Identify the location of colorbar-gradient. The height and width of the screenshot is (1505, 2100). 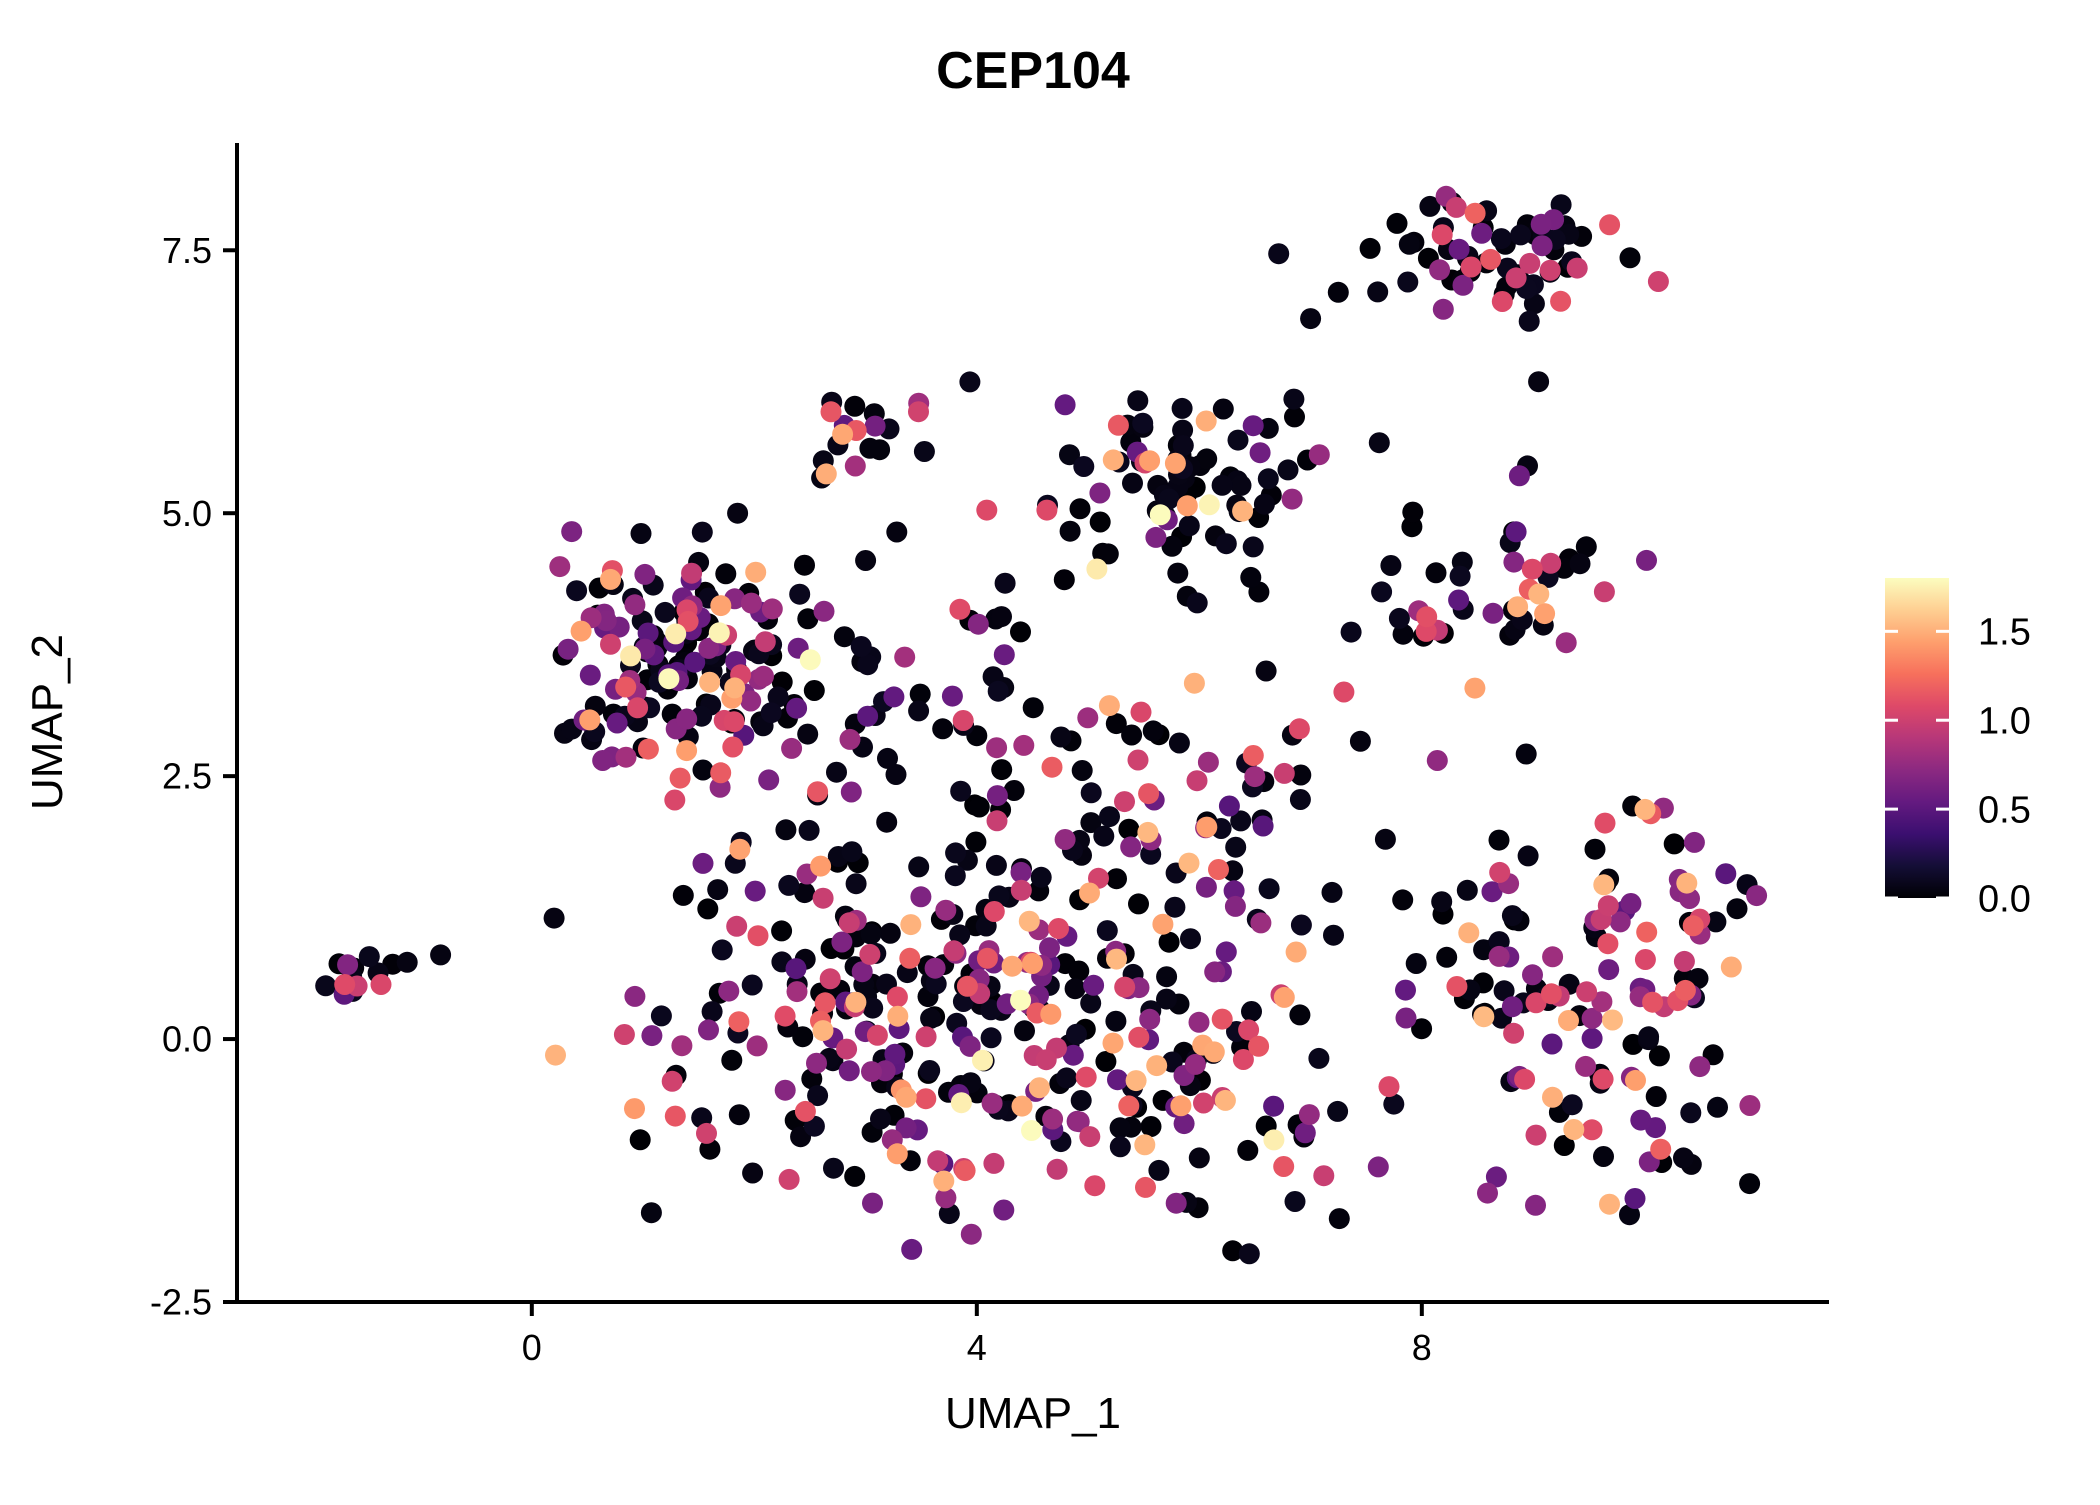
(1917, 738).